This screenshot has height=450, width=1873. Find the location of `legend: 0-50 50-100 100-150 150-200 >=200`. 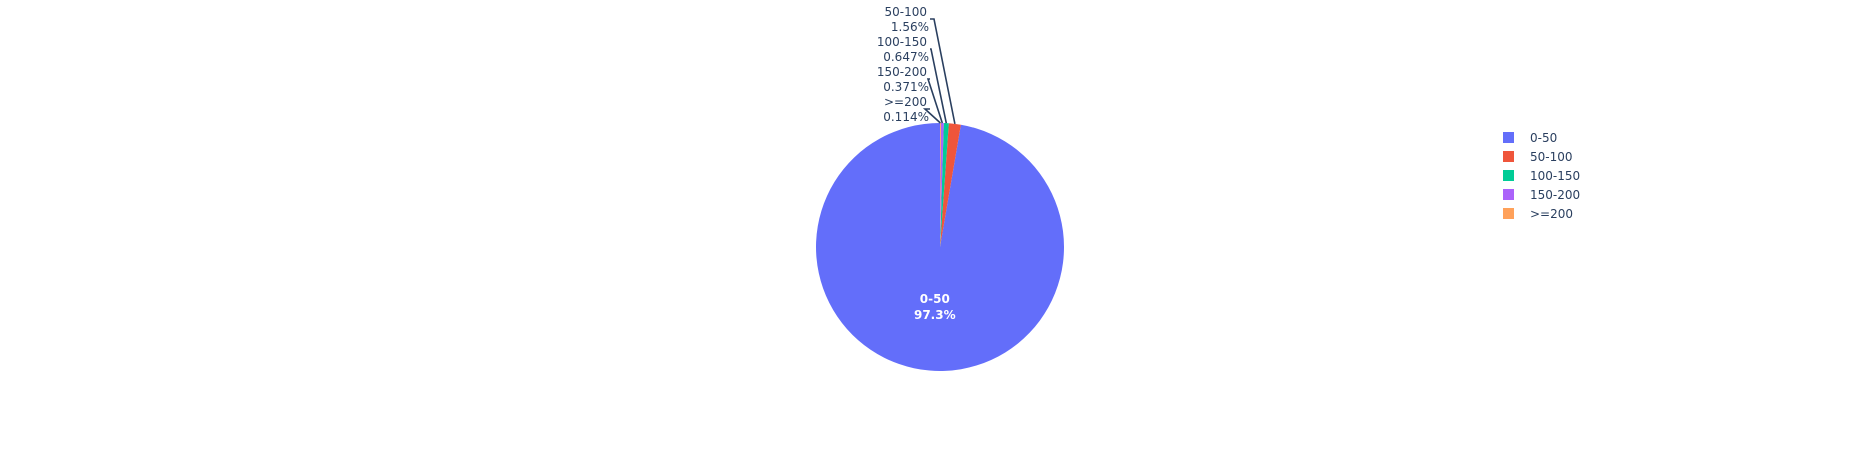

legend: 0-50 50-100 100-150 150-200 >=200 is located at coordinates (1541, 176).